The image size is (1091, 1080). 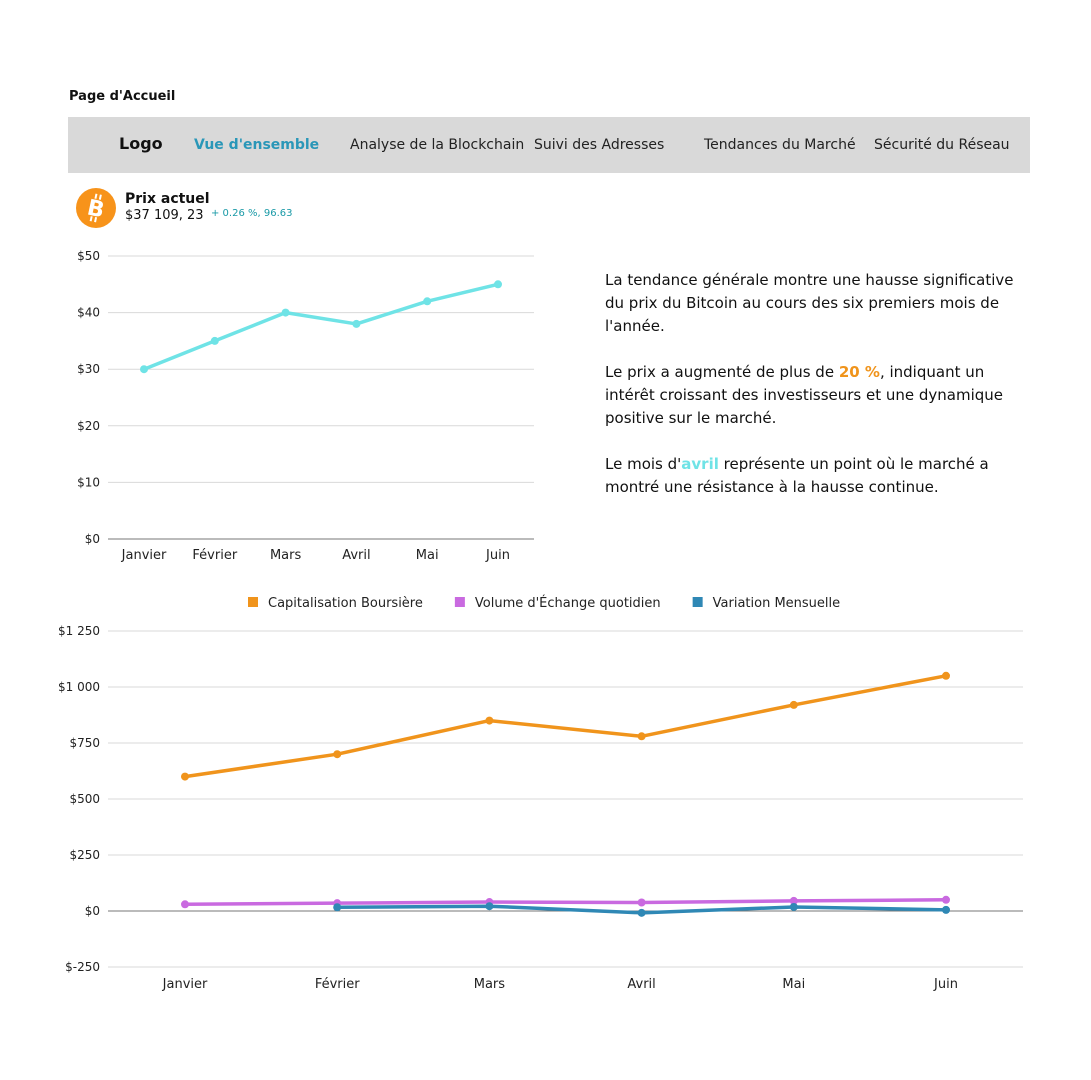 What do you see at coordinates (141, 143) in the screenshot?
I see `nav-logo: Logo` at bounding box center [141, 143].